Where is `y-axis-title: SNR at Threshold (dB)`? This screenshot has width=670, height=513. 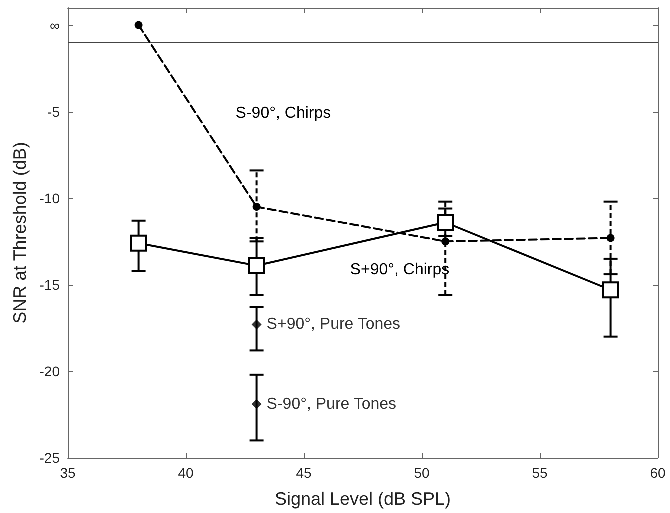 y-axis-title: SNR at Threshold (dB) is located at coordinates (20, 233).